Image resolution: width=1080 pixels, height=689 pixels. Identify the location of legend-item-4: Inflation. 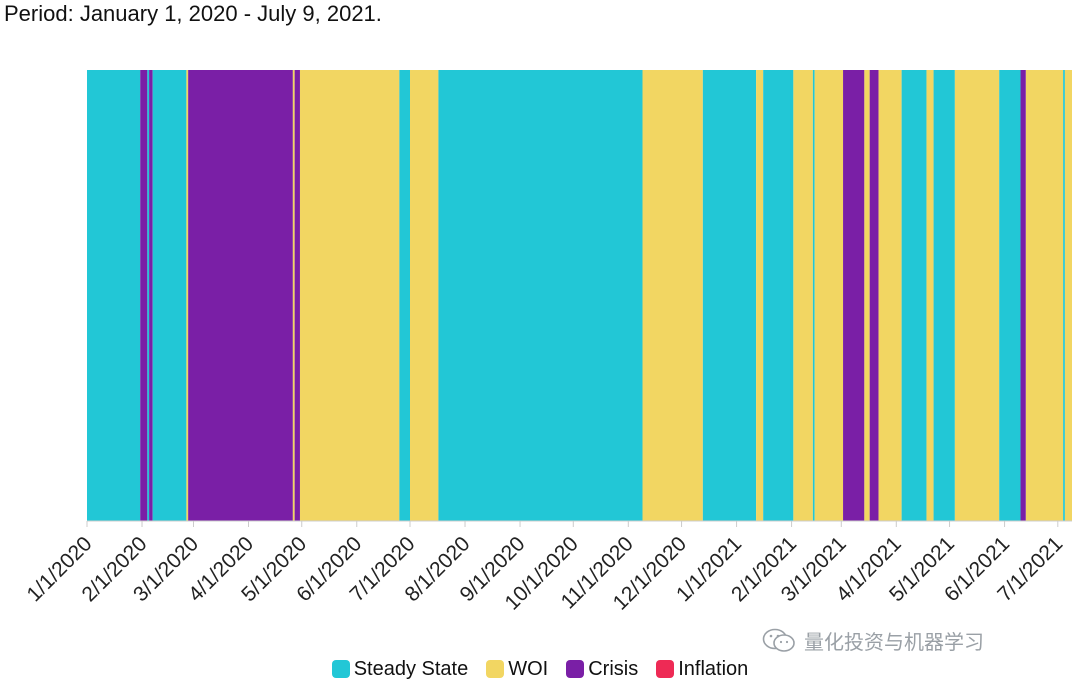
(702, 669).